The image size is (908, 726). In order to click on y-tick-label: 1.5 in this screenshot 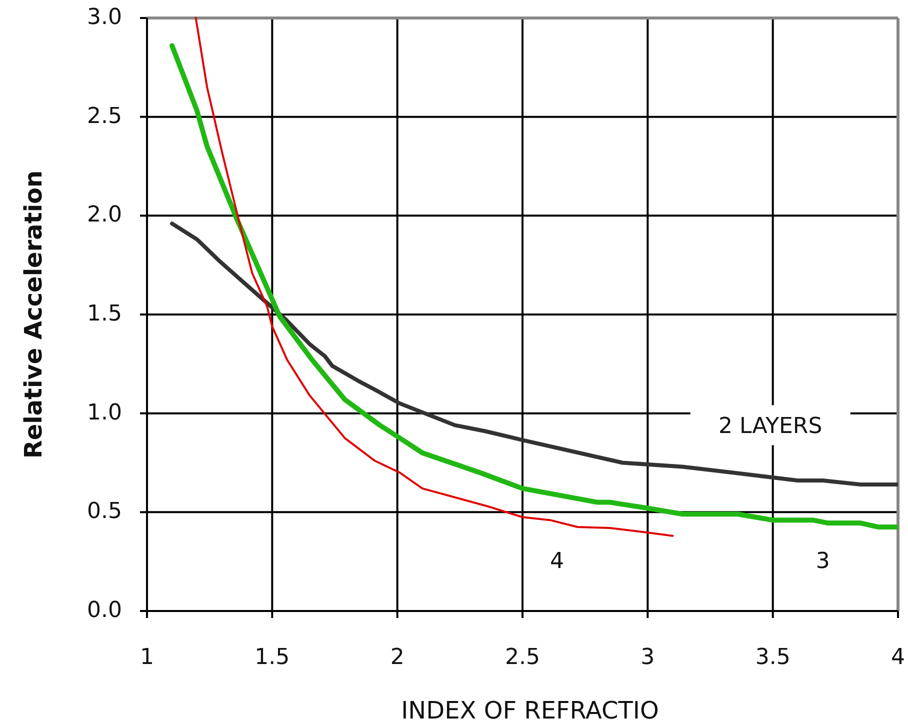, I will do `click(104, 314)`.